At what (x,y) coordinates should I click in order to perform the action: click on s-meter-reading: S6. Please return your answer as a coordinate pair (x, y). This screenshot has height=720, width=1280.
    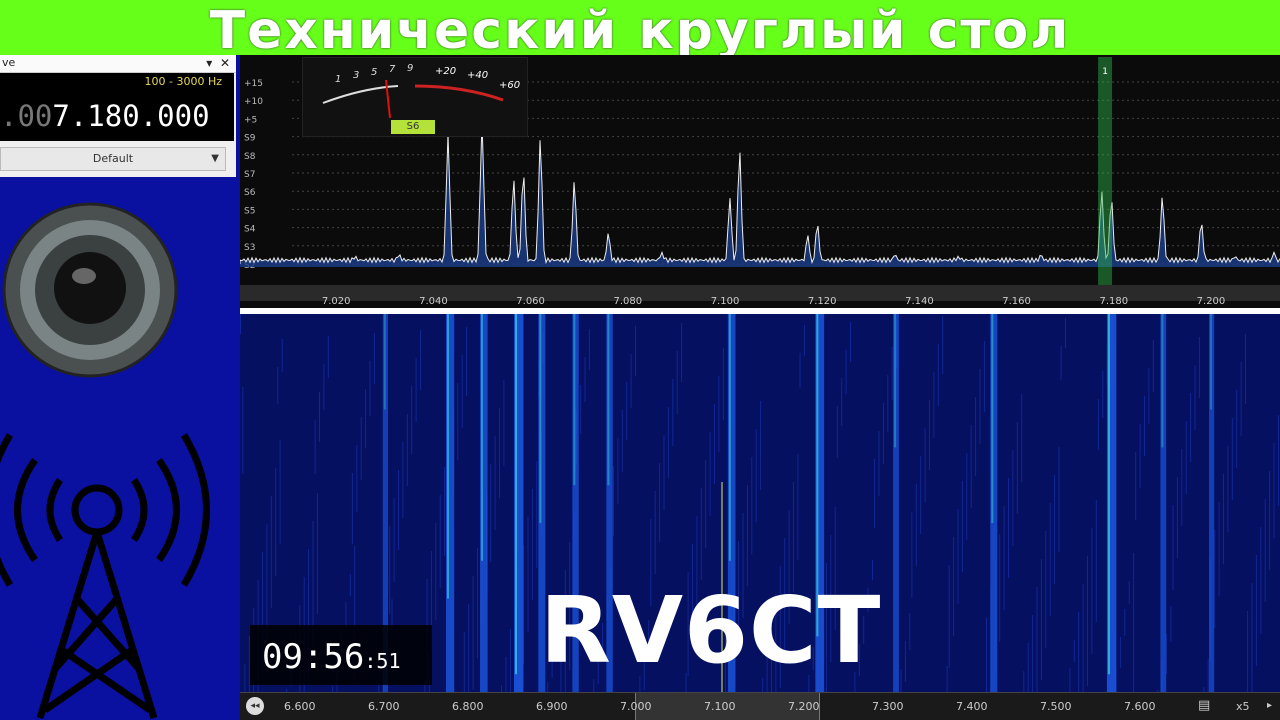
    Looking at the image, I should click on (413, 127).